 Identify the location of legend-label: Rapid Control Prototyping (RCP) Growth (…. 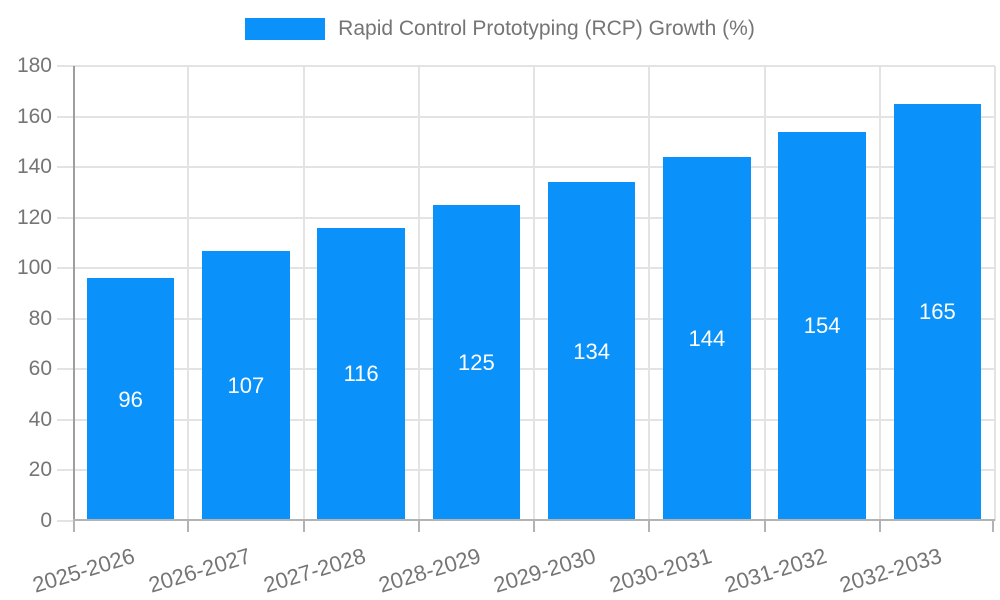
(546, 28).